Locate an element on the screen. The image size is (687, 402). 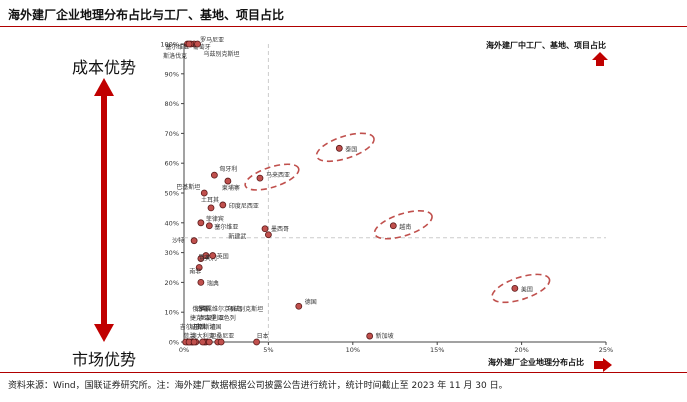
point-label: 意大利 is located at coordinates (208, 259).